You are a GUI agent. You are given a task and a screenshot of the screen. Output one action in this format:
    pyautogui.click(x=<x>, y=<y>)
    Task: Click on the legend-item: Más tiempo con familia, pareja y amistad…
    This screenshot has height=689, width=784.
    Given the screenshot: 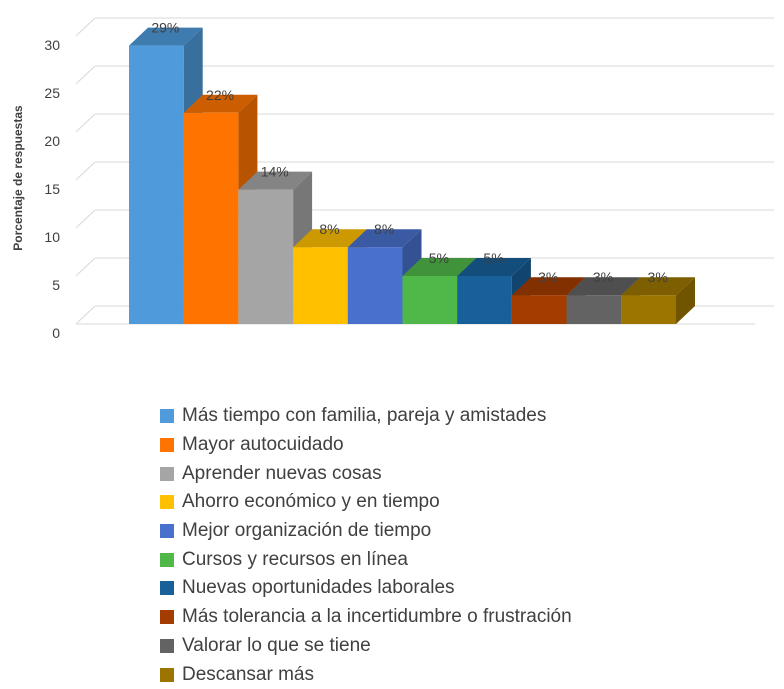 What is the action you would take?
    pyautogui.click(x=366, y=416)
    